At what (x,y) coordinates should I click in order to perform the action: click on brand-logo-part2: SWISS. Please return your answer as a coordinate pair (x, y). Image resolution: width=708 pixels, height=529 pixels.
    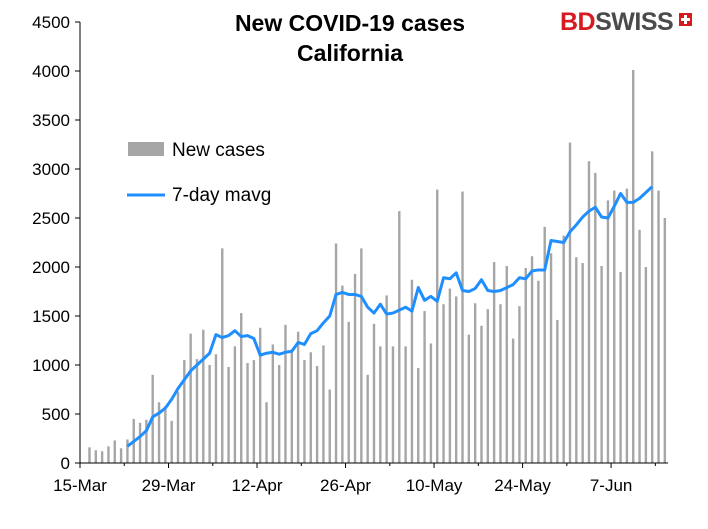
    Looking at the image, I should click on (634, 22).